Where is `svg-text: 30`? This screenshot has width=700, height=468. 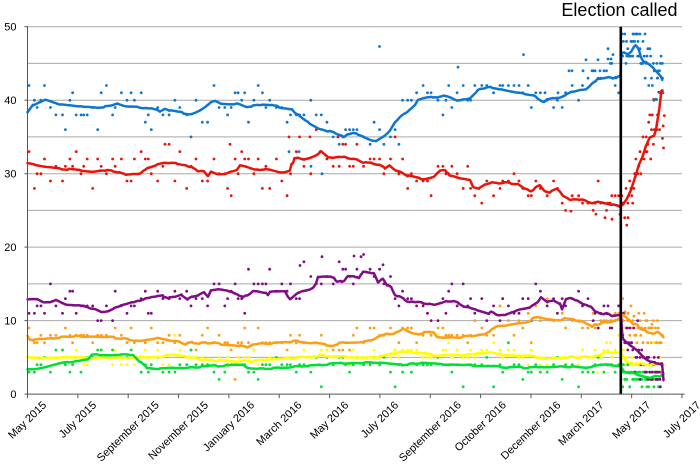
svg-text: 30 is located at coordinates (10, 175).